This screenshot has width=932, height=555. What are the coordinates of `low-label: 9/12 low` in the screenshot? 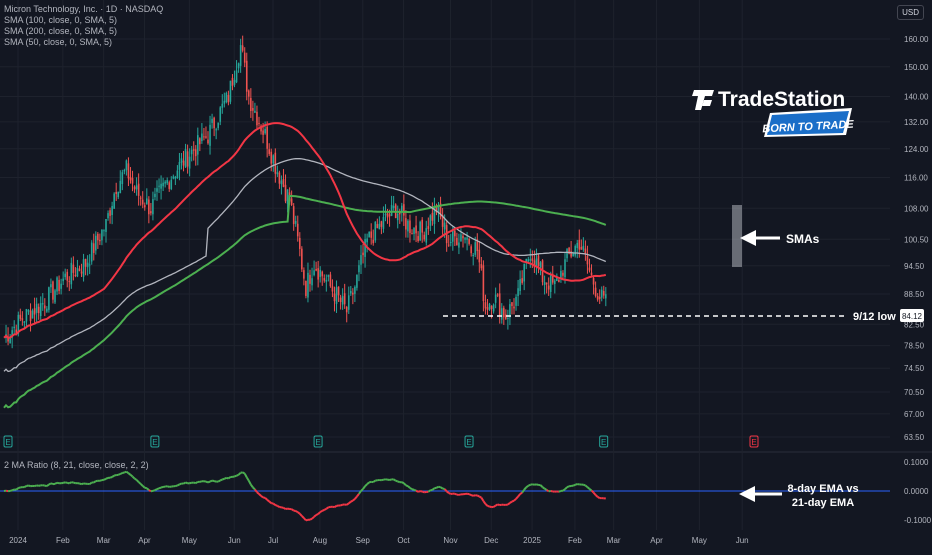 It's located at (874, 317).